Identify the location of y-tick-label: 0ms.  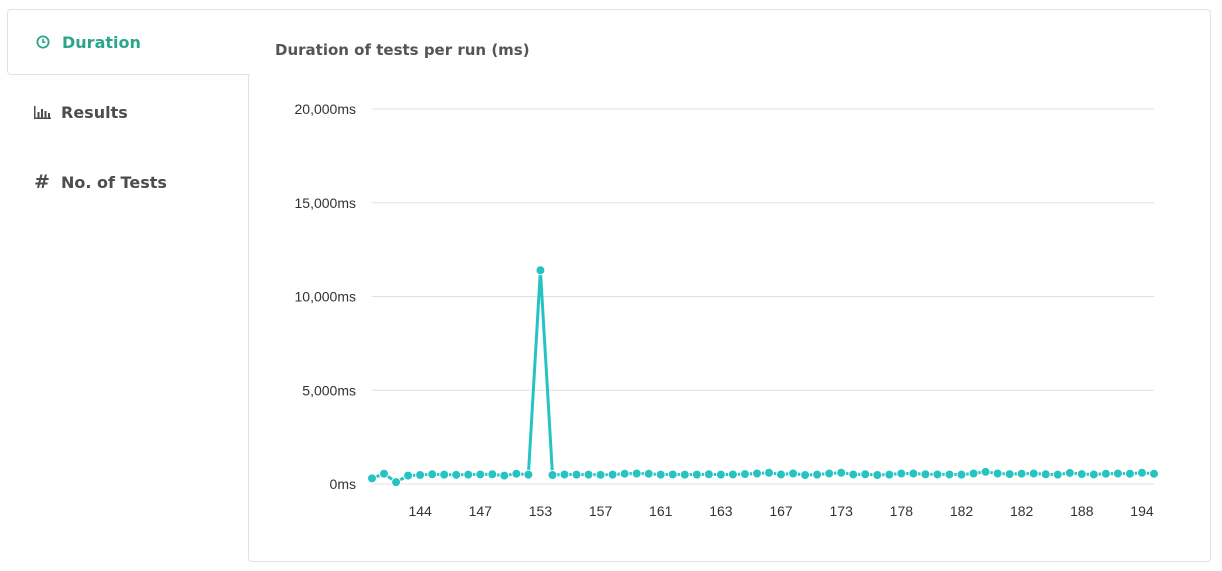
(343, 484).